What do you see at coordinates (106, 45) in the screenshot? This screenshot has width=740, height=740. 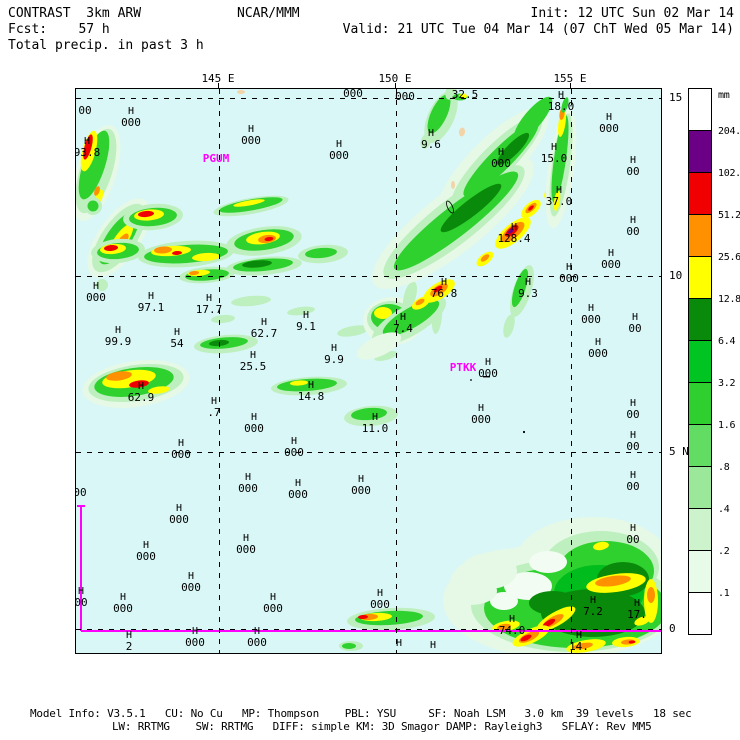 I see `product-title: Total precip. in past 3 h` at bounding box center [106, 45].